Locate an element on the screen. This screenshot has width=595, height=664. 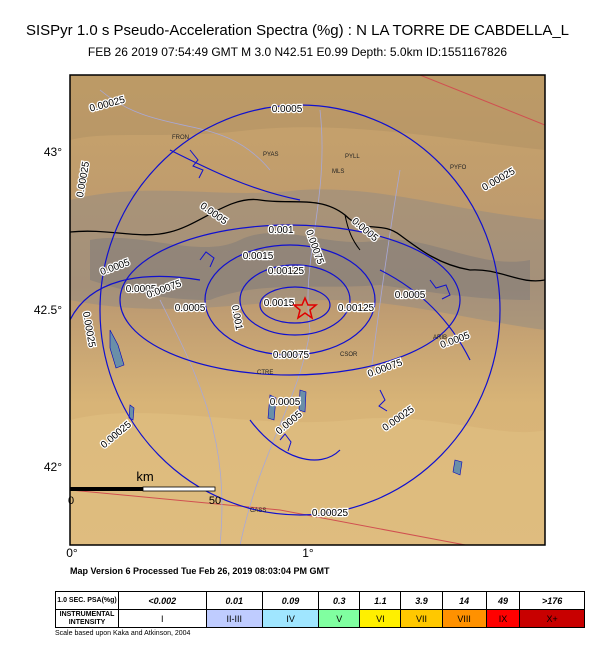
intensity-value: VII is located at coordinates (421, 618).